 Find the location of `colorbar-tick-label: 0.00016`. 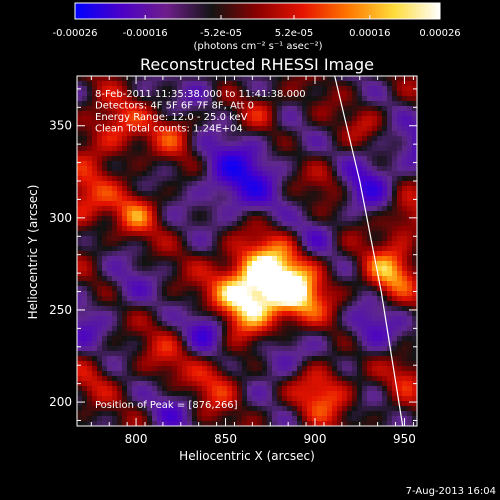

colorbar-tick-label: 0.00016 is located at coordinates (369, 33).